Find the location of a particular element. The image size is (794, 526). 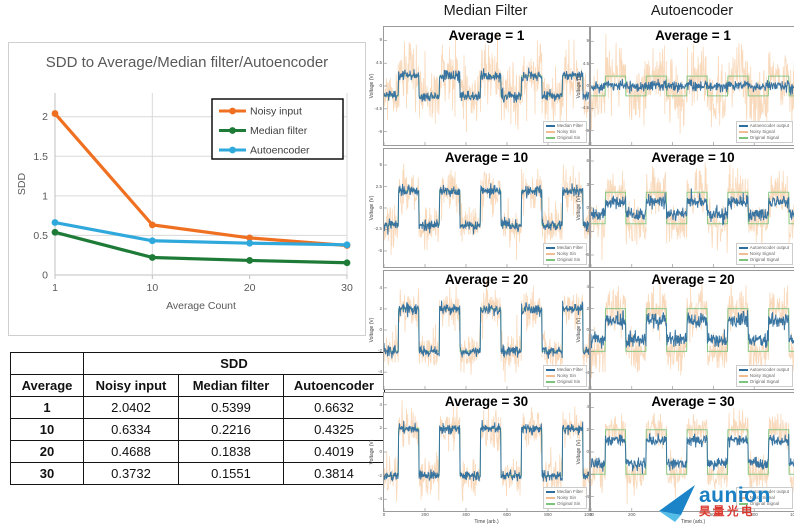

y-tick-label: -5 is located at coordinates (379, 250).